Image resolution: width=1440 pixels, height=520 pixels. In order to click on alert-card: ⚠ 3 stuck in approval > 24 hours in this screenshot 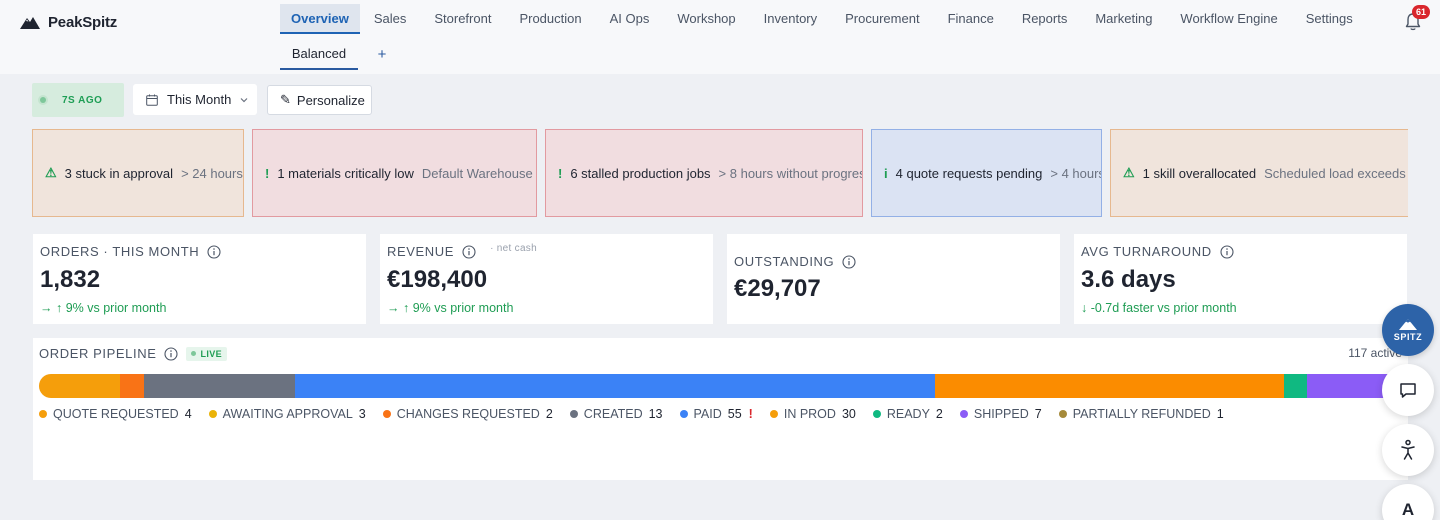, I will do `click(138, 173)`.